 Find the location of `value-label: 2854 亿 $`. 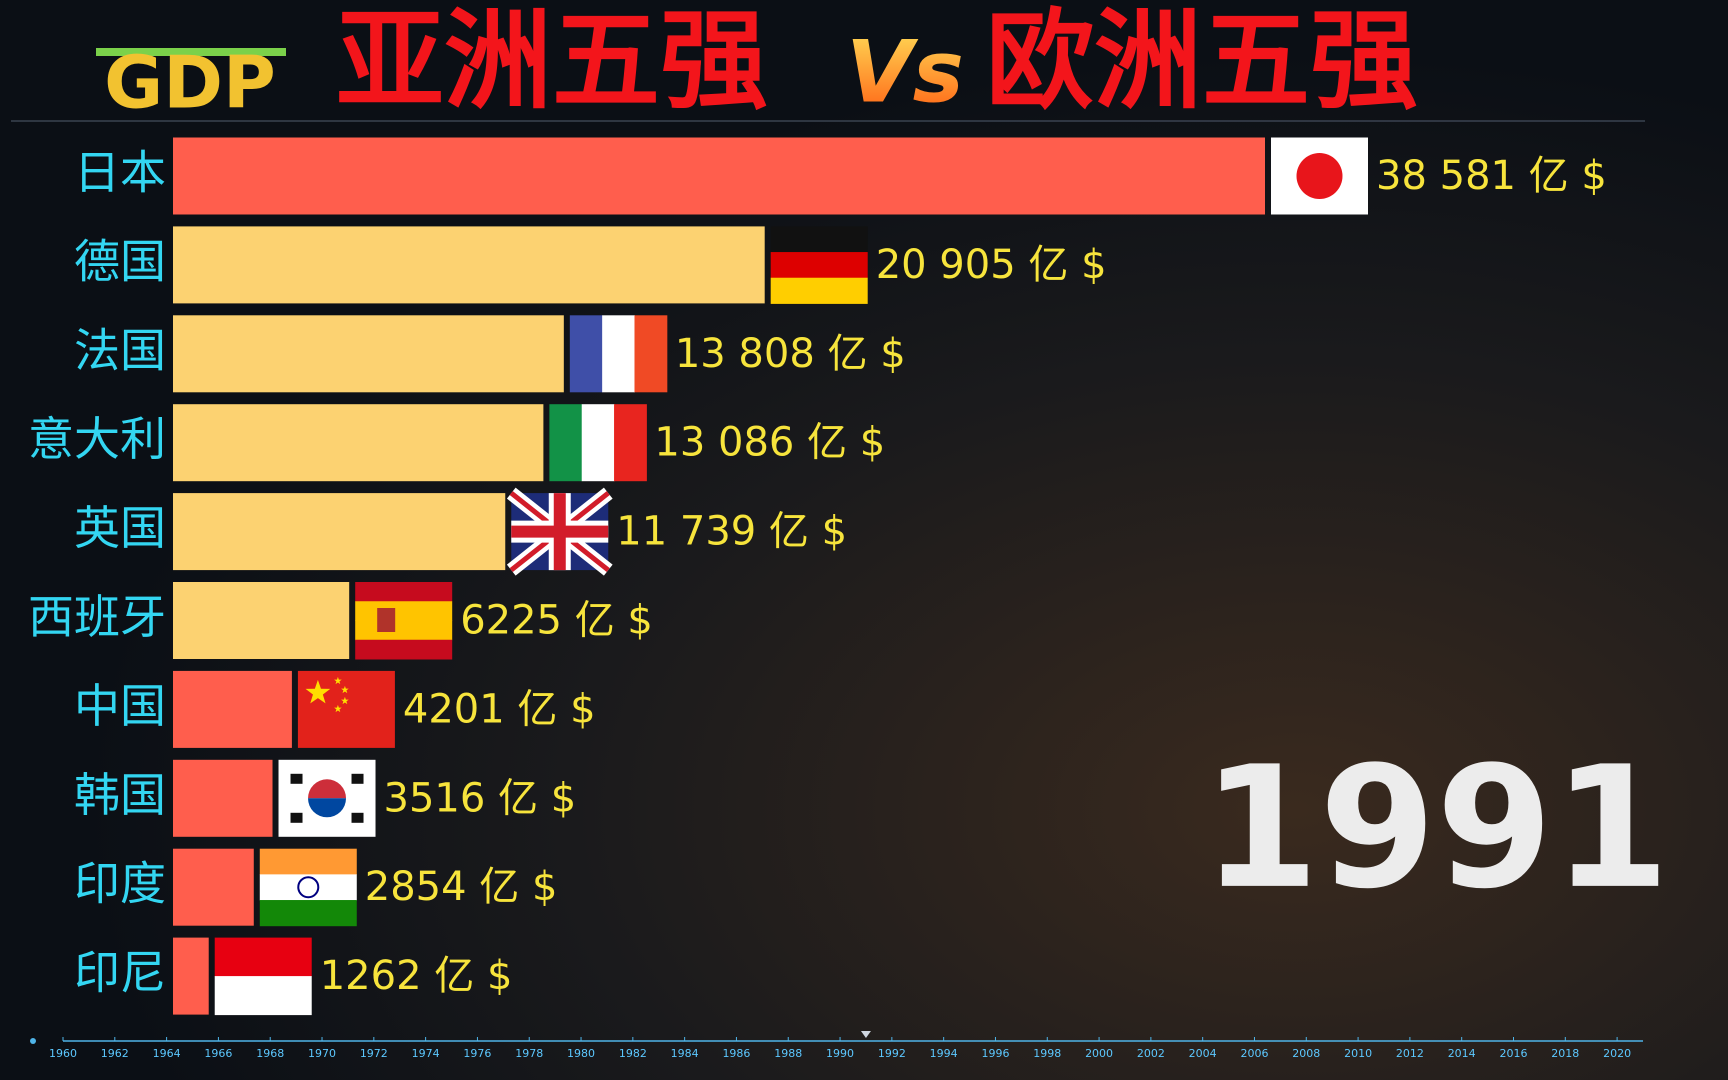

value-label: 2854 亿 $ is located at coordinates (461, 887).